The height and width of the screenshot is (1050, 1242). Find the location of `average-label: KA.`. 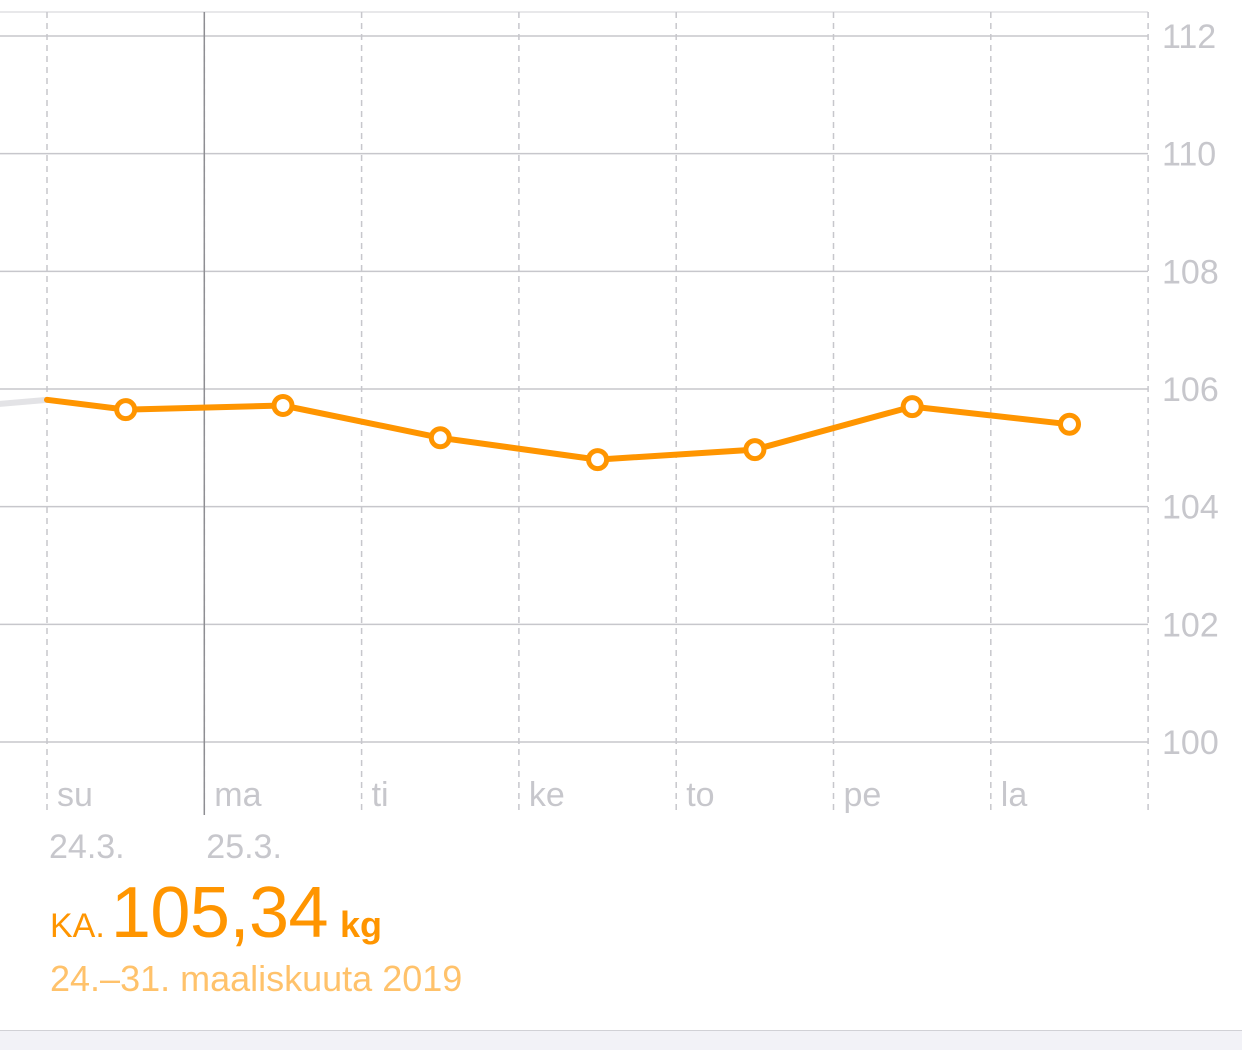

average-label: KA. is located at coordinates (77, 926).